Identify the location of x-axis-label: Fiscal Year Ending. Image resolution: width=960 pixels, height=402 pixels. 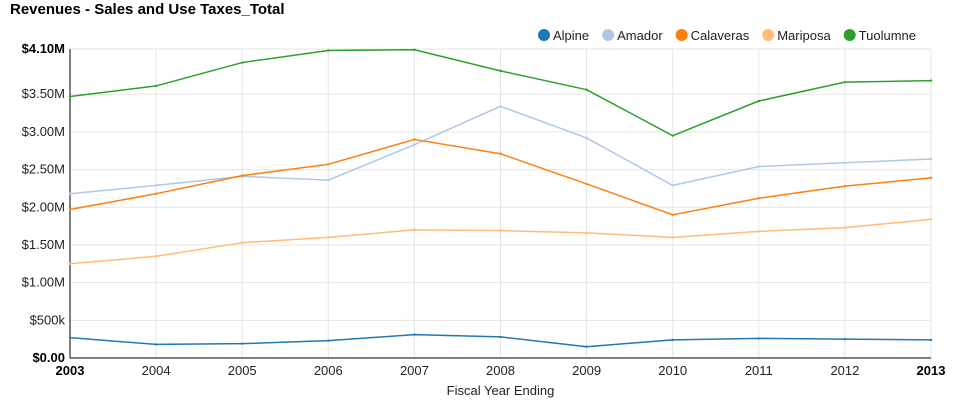
(501, 390).